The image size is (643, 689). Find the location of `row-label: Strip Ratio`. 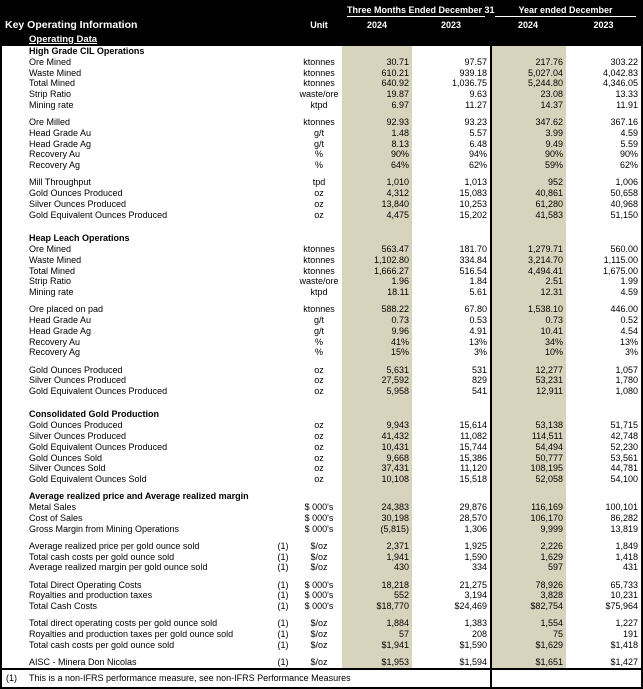

row-label: Strip Ratio is located at coordinates (50, 281).